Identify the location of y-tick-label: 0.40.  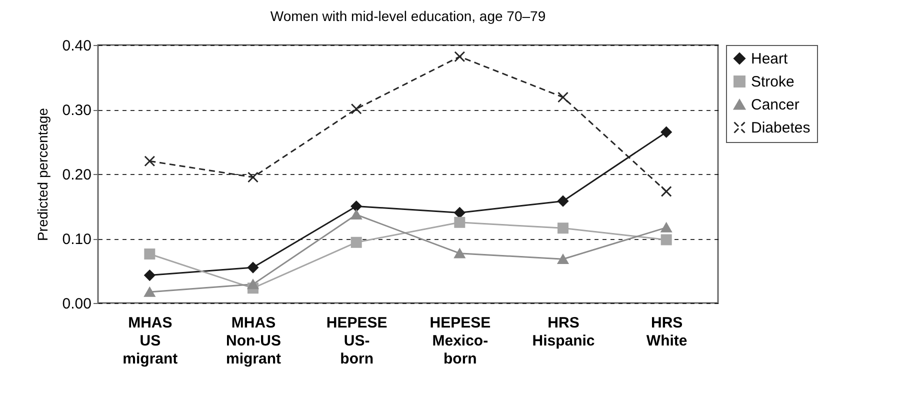
(77, 46).